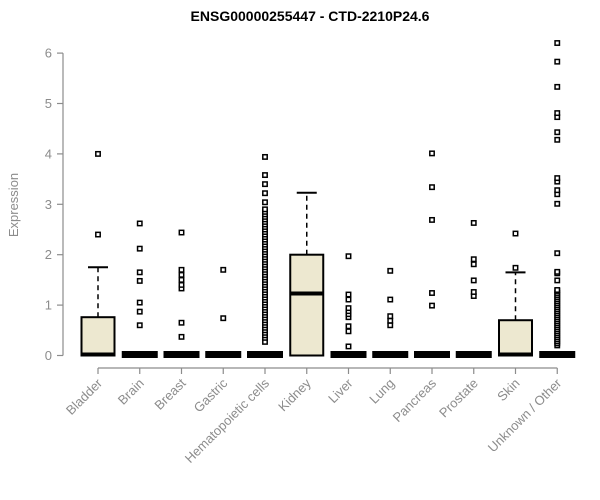 The width and height of the screenshot is (600, 500). Describe the element at coordinates (181, 354) in the screenshot. I see `collapsed-box-breast` at that location.